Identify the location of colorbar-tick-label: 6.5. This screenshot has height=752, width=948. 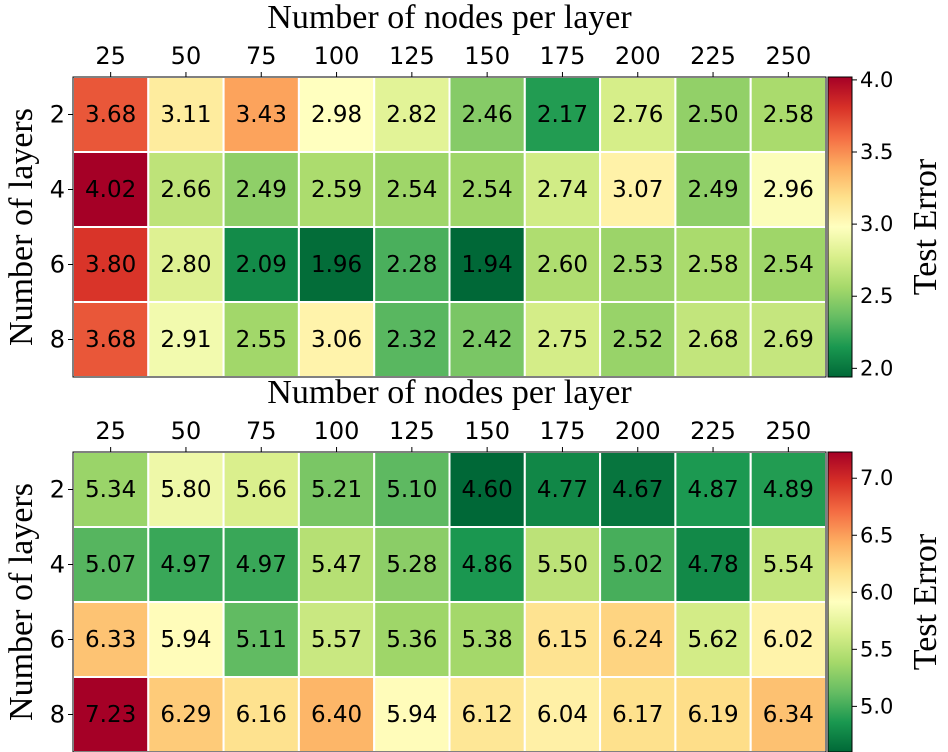
(876, 535).